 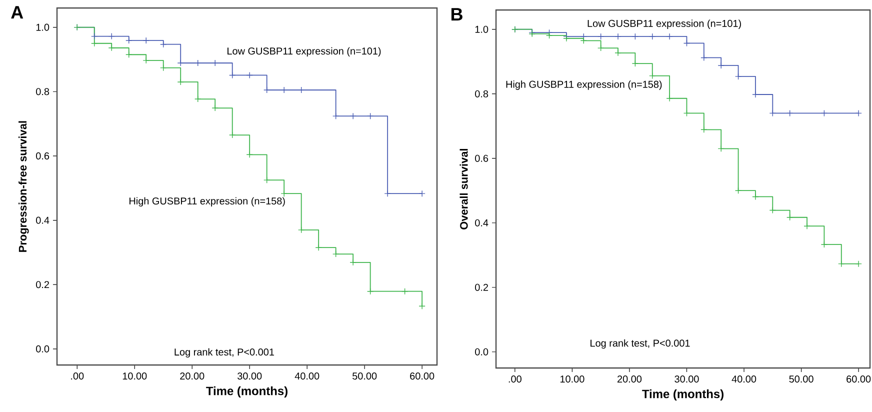 I want to click on y-axis-title: Progression-free survival, so click(x=23, y=186).